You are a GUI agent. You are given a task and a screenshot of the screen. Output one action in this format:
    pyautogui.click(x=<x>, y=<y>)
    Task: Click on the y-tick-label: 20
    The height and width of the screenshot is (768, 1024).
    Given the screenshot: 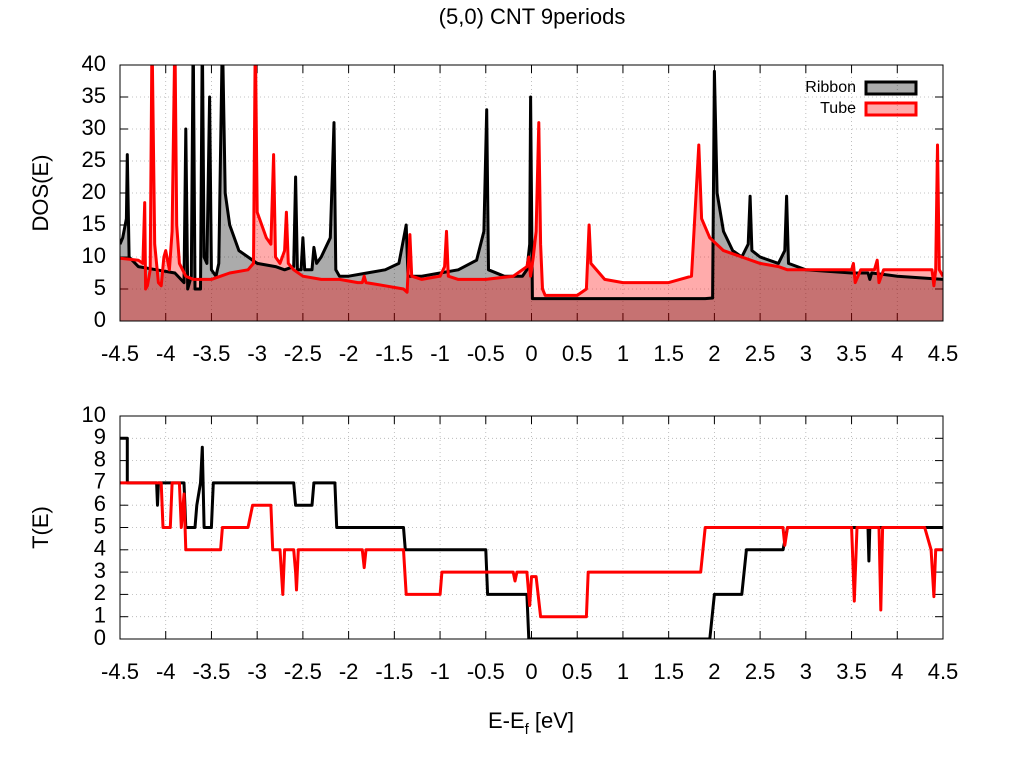 What is the action you would take?
    pyautogui.click(x=94, y=191)
    